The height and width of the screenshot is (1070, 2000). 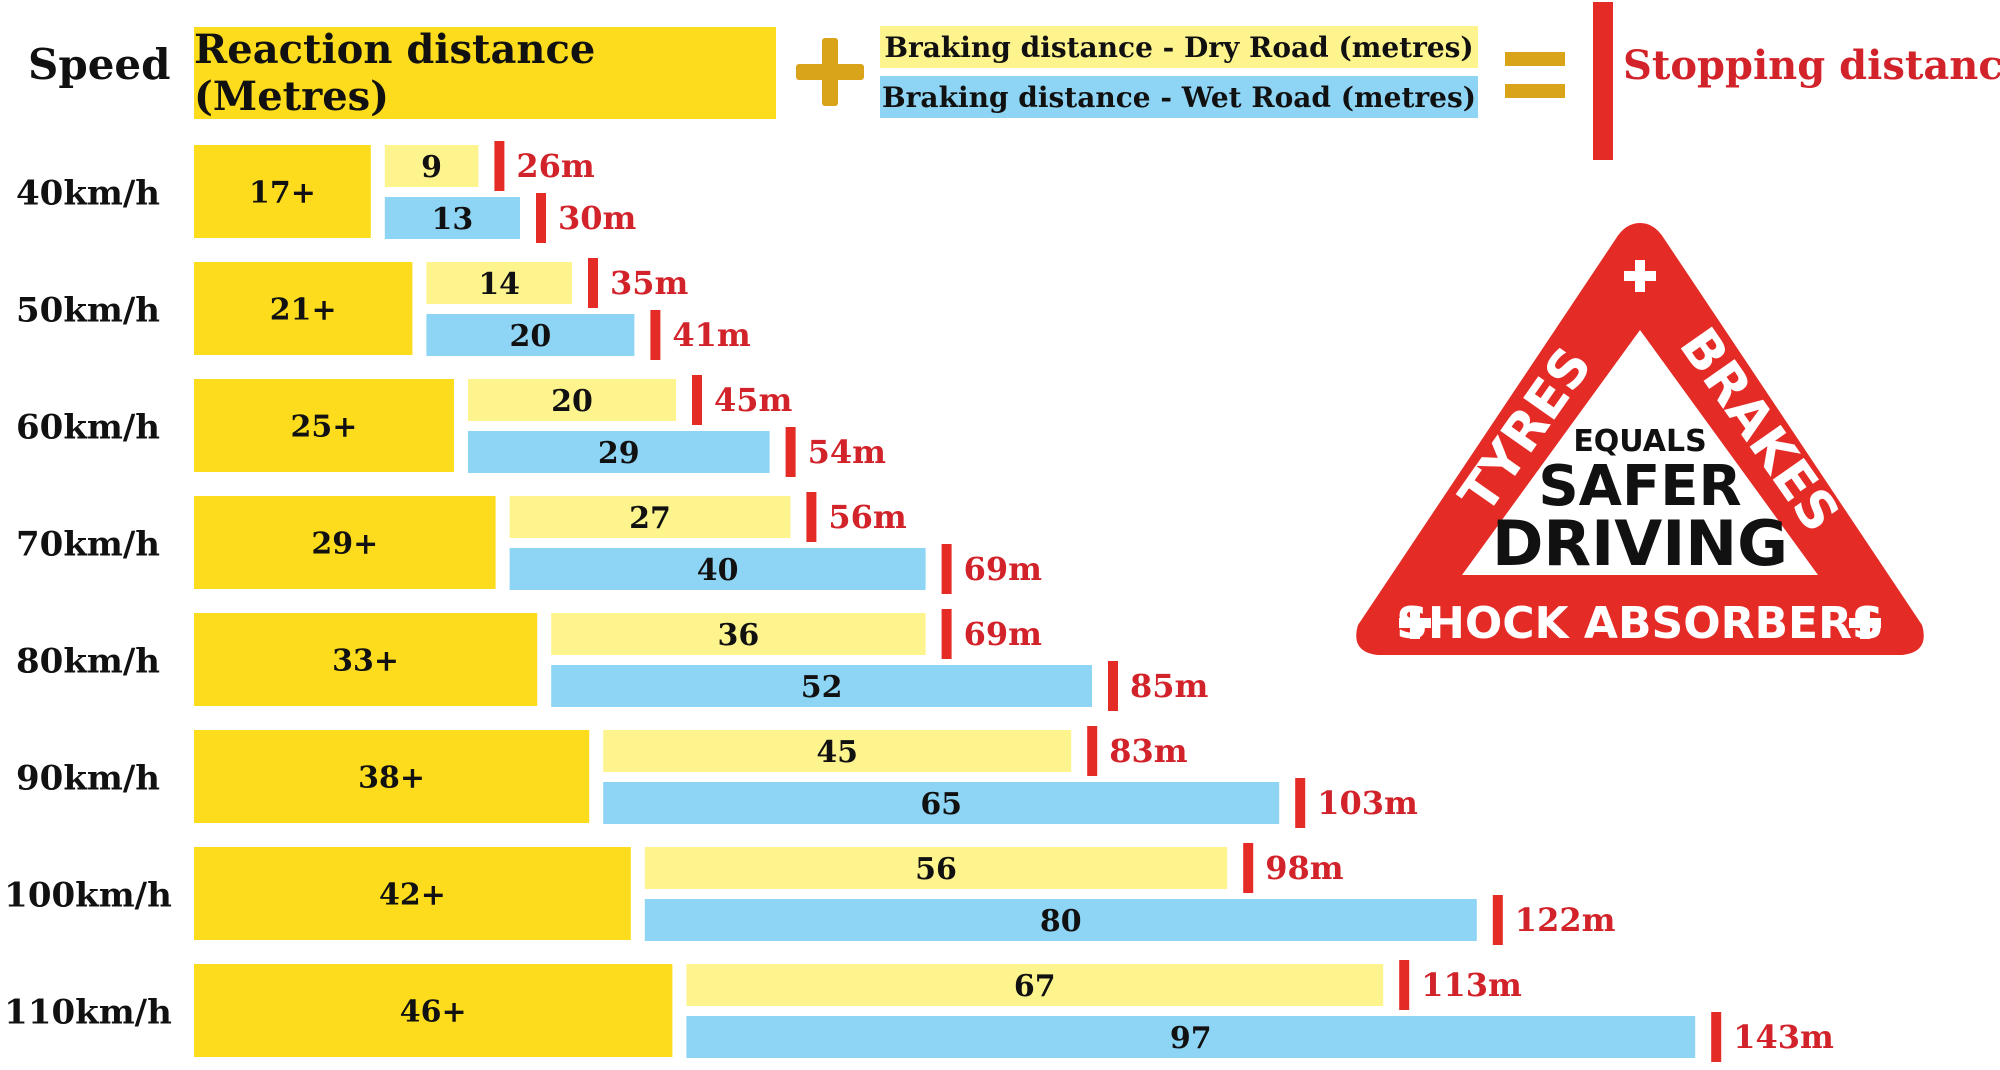 I want to click on wet-braking-value-label: 20, so click(x=531, y=336).